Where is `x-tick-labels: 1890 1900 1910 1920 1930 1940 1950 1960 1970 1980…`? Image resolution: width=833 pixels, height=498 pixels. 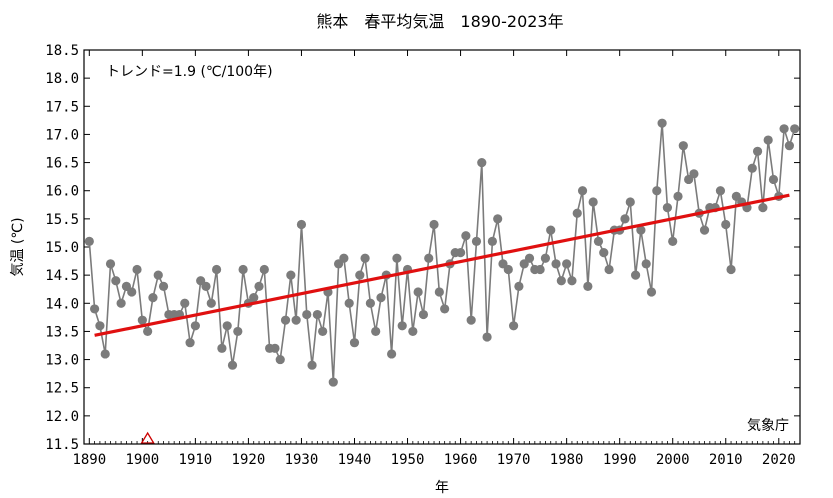
x-tick-labels: 1890 1900 1910 1920 1930 1940 1950 1960 1970 1980… is located at coordinates (433, 460).